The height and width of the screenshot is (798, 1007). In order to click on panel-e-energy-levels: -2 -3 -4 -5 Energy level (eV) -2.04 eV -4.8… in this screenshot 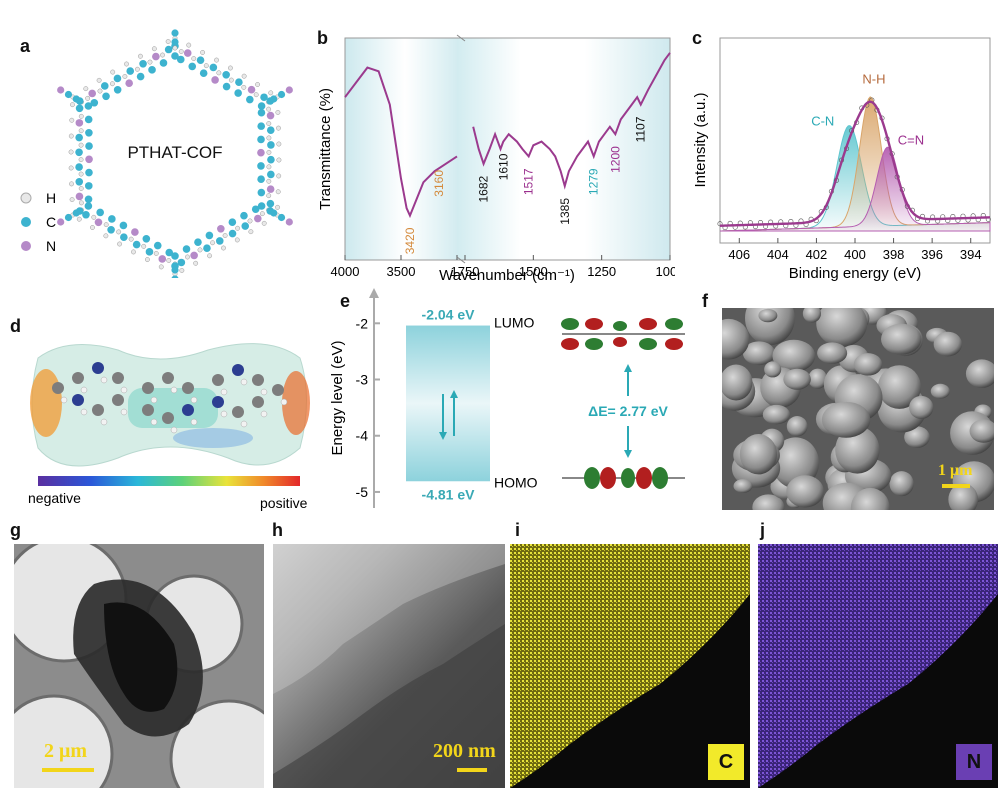, I will do `click(514, 402)`.